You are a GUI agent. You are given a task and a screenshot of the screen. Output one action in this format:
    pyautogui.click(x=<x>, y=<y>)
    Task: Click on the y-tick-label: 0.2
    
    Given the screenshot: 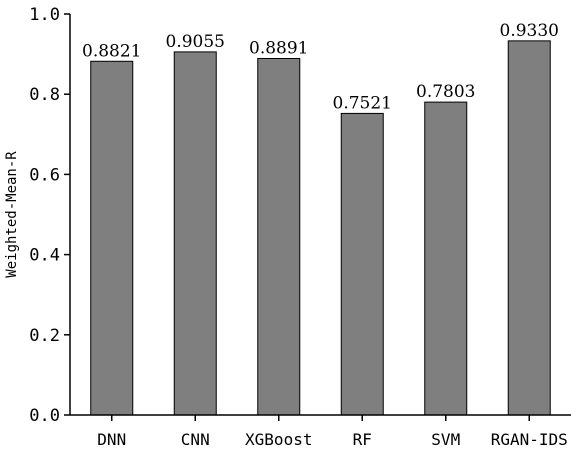 What is the action you would take?
    pyautogui.click(x=44, y=336)
    